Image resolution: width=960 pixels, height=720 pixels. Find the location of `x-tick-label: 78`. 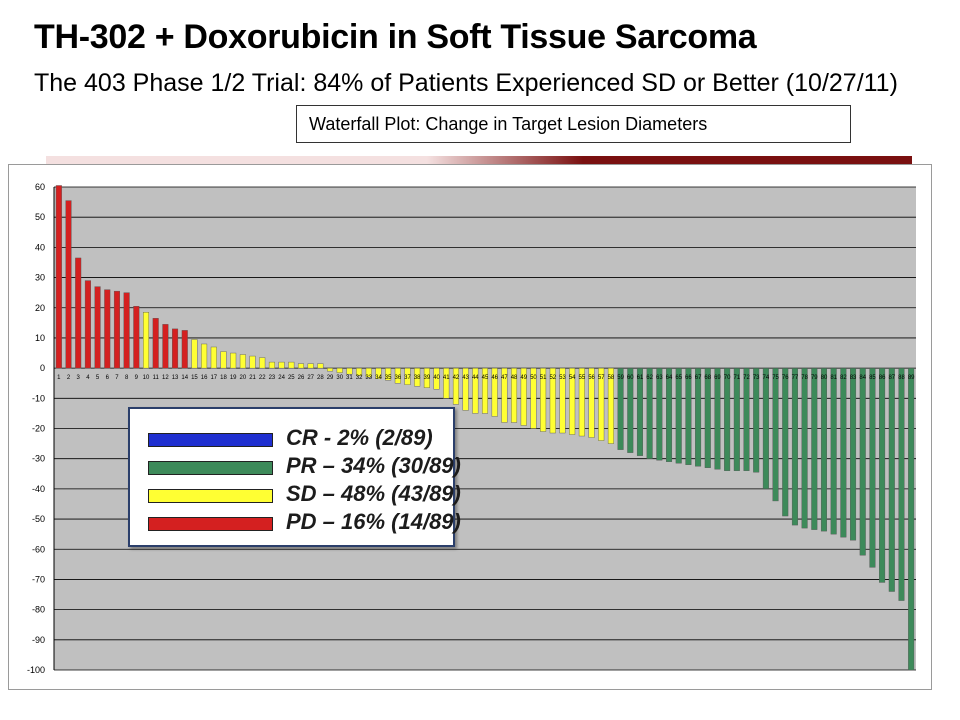

x-tick-label: 78 is located at coordinates (804, 378).